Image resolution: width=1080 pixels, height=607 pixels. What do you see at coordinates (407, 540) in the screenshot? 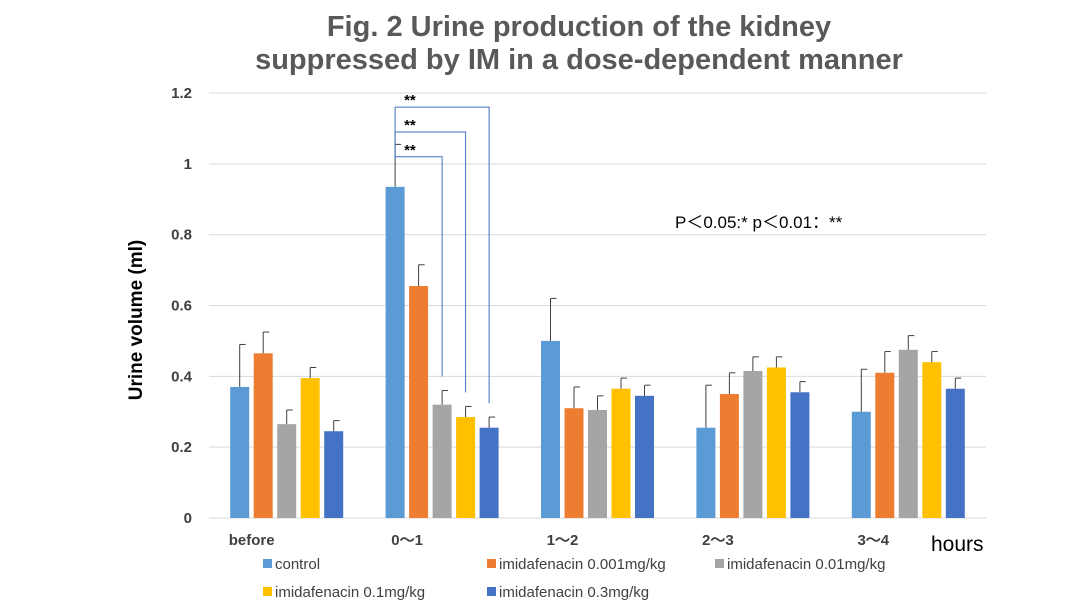
I see `category-label: 0～1` at bounding box center [407, 540].